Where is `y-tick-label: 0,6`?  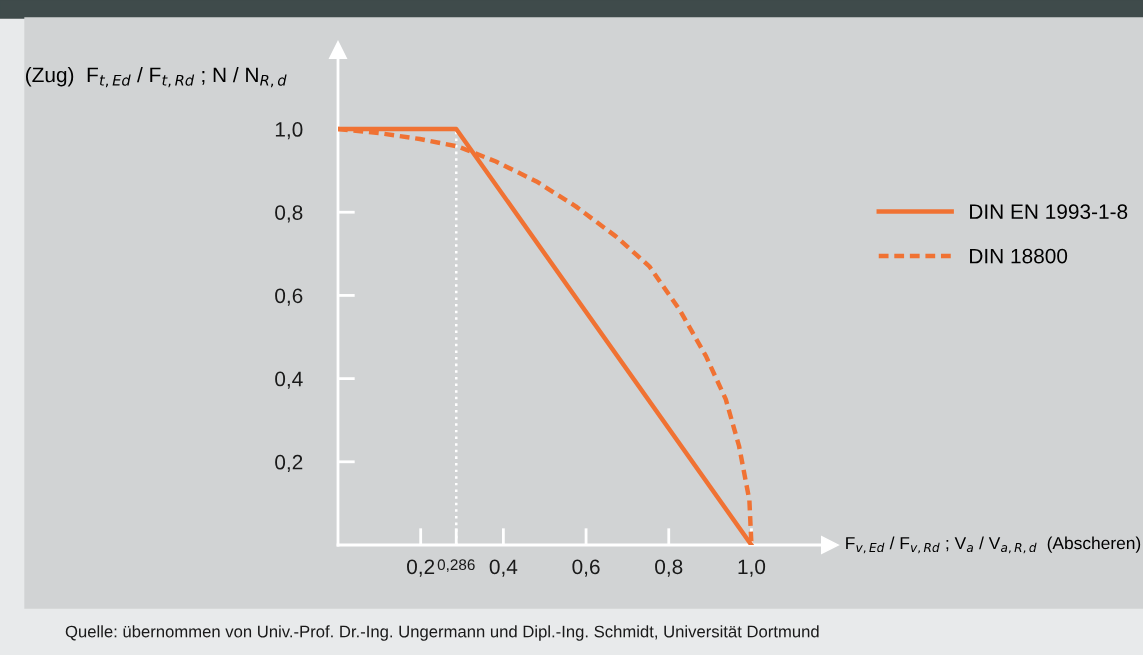
y-tick-label: 0,6 is located at coordinates (289, 297).